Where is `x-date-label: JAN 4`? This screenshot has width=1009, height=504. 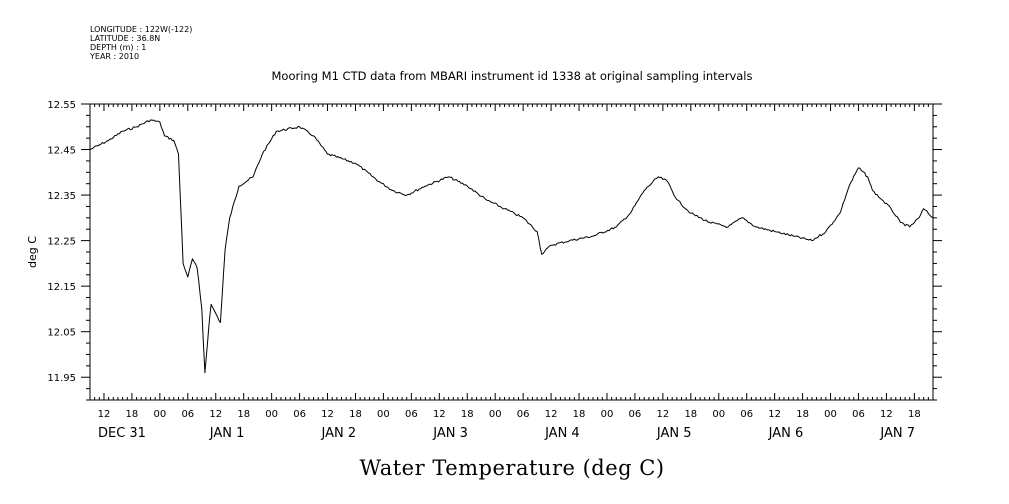 x-date-label: JAN 4 is located at coordinates (562, 433).